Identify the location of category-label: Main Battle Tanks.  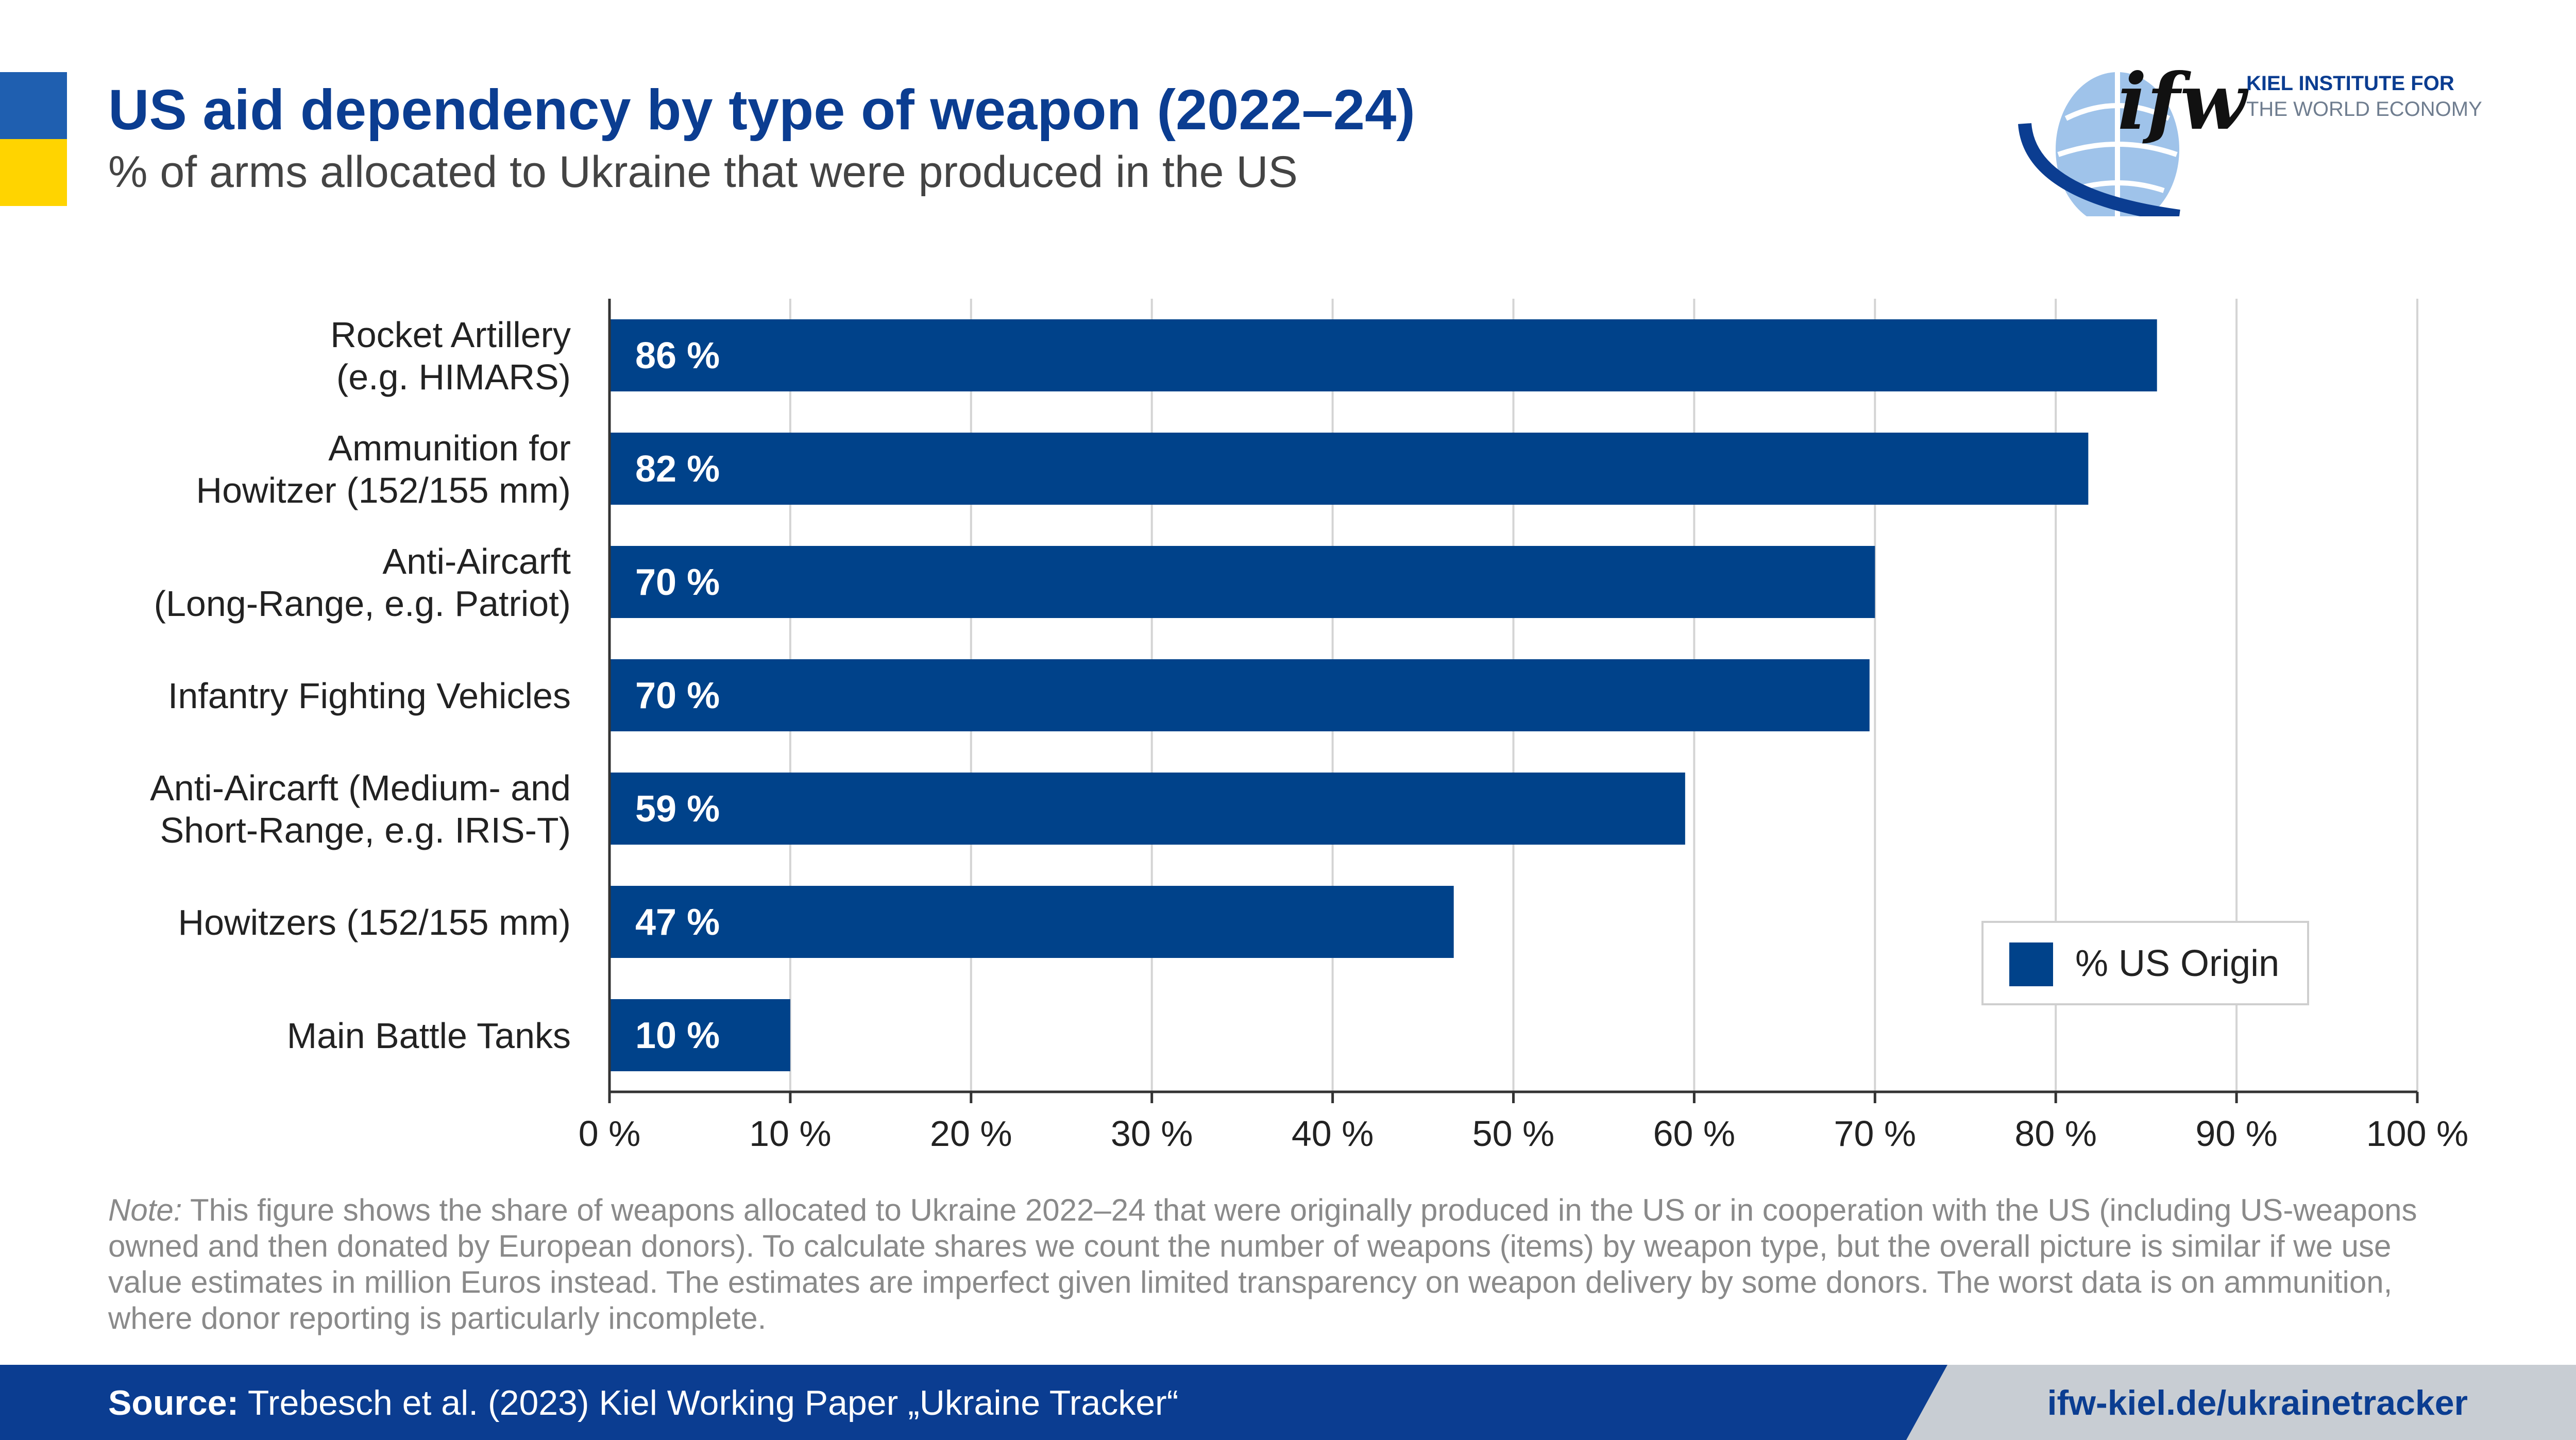
(429, 1036).